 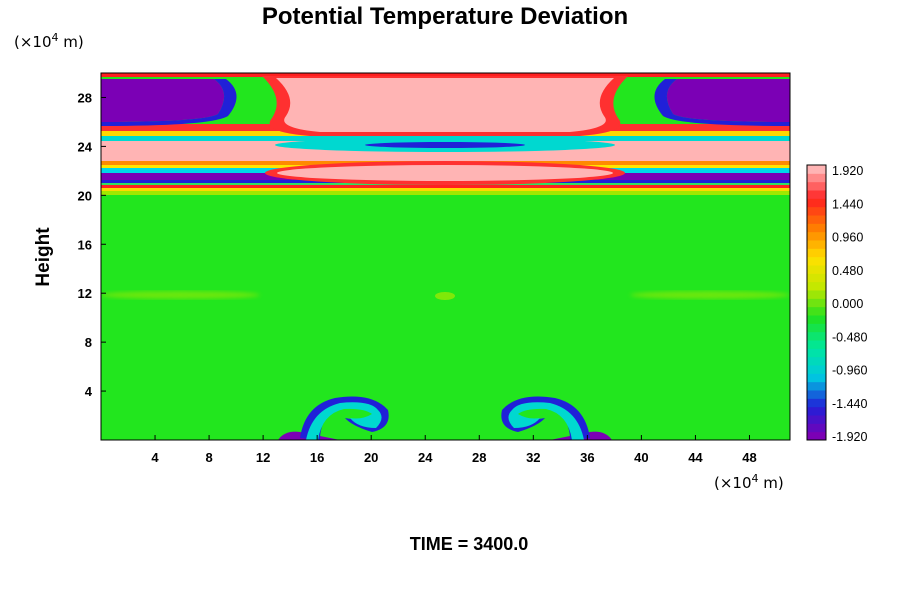 I want to click on left-cold-pool, so click(x=163, y=100).